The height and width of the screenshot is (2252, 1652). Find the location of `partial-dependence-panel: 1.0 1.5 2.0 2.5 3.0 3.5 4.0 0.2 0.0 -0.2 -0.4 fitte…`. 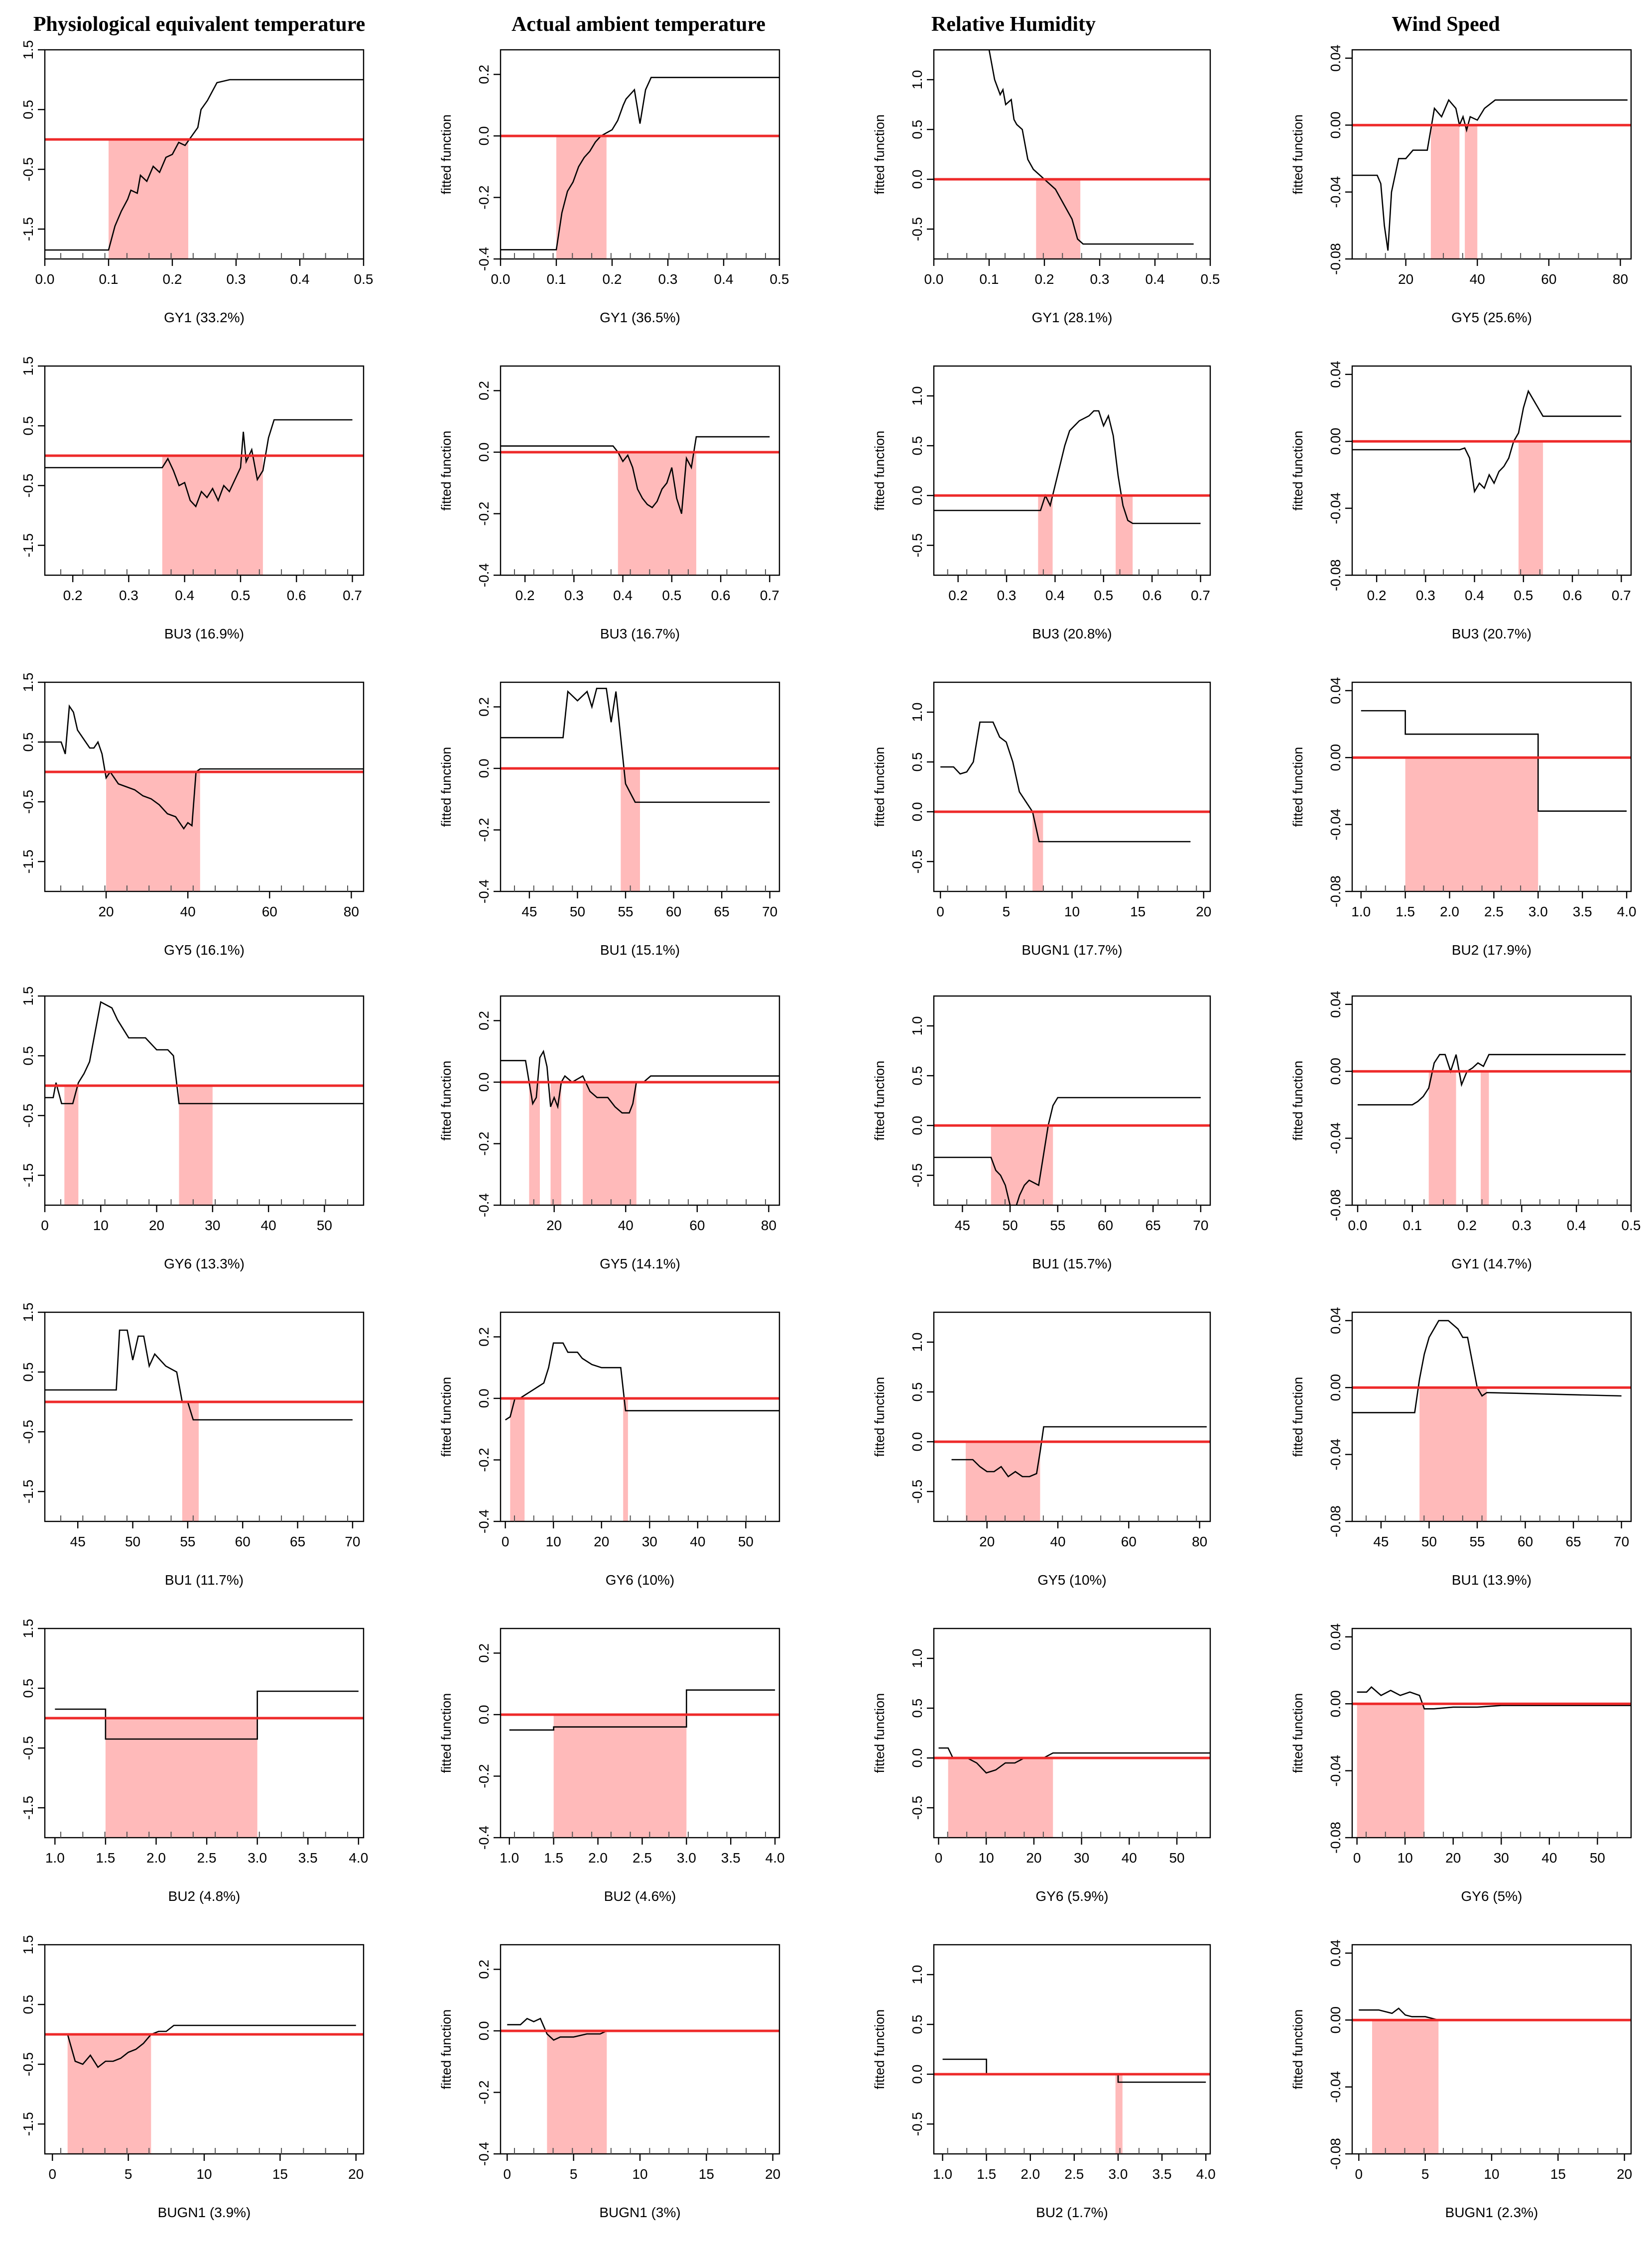

partial-dependence-panel: 1.0 1.5 2.0 2.5 3.0 3.5 4.0 0.2 0.0 -0.2 -0.4 fitte… is located at coordinates (612, 1766).